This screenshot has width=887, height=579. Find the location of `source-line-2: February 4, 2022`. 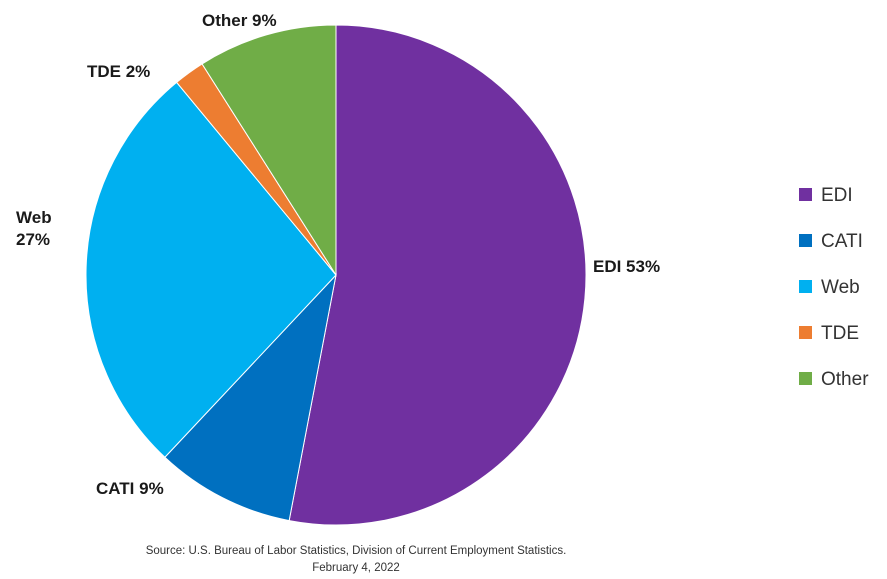

source-line-2: February 4, 2022 is located at coordinates (356, 568).